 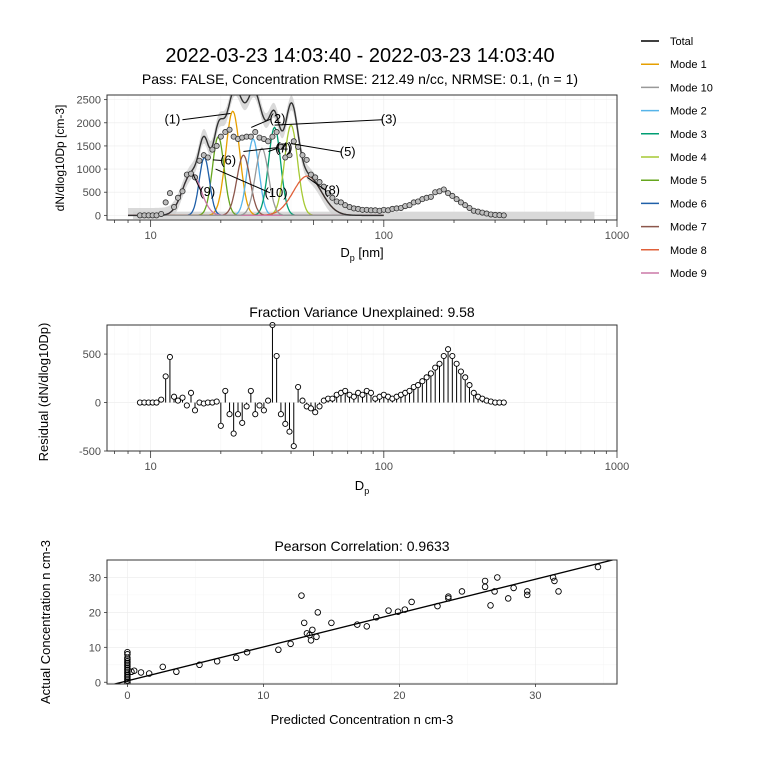 What do you see at coordinates (45, 622) in the screenshot?
I see `correlation-ylabel: Actual Concentration n cm-3` at bounding box center [45, 622].